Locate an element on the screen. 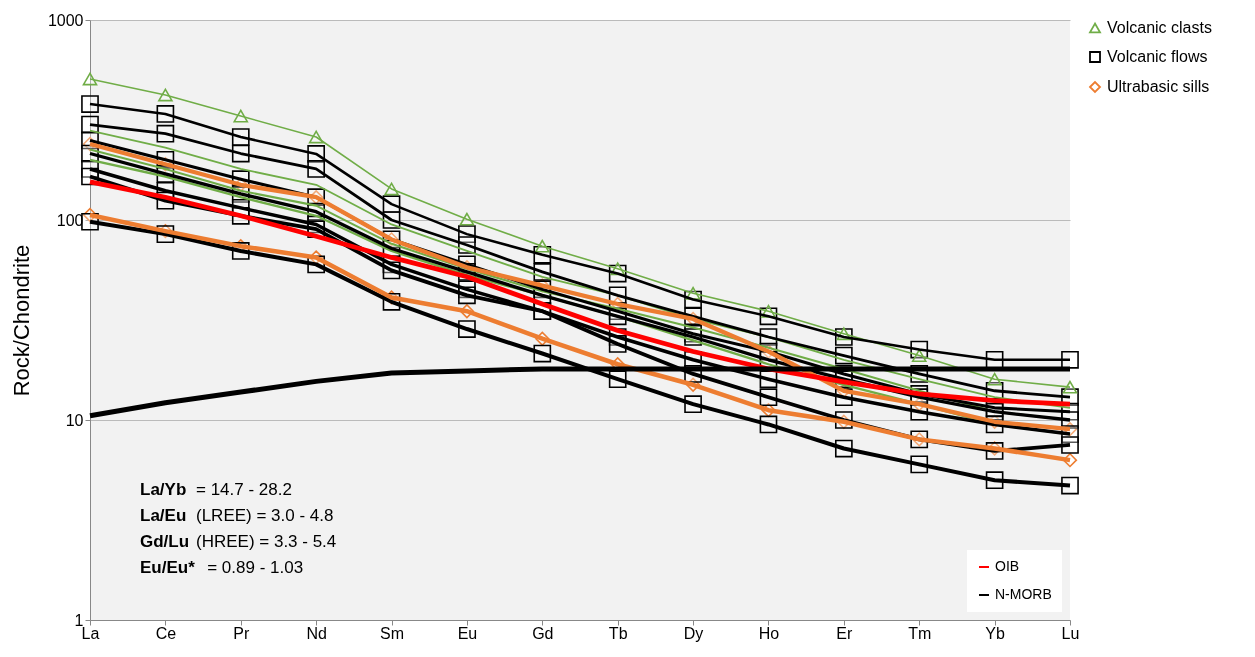  x-tick-label: Er is located at coordinates (845, 633).